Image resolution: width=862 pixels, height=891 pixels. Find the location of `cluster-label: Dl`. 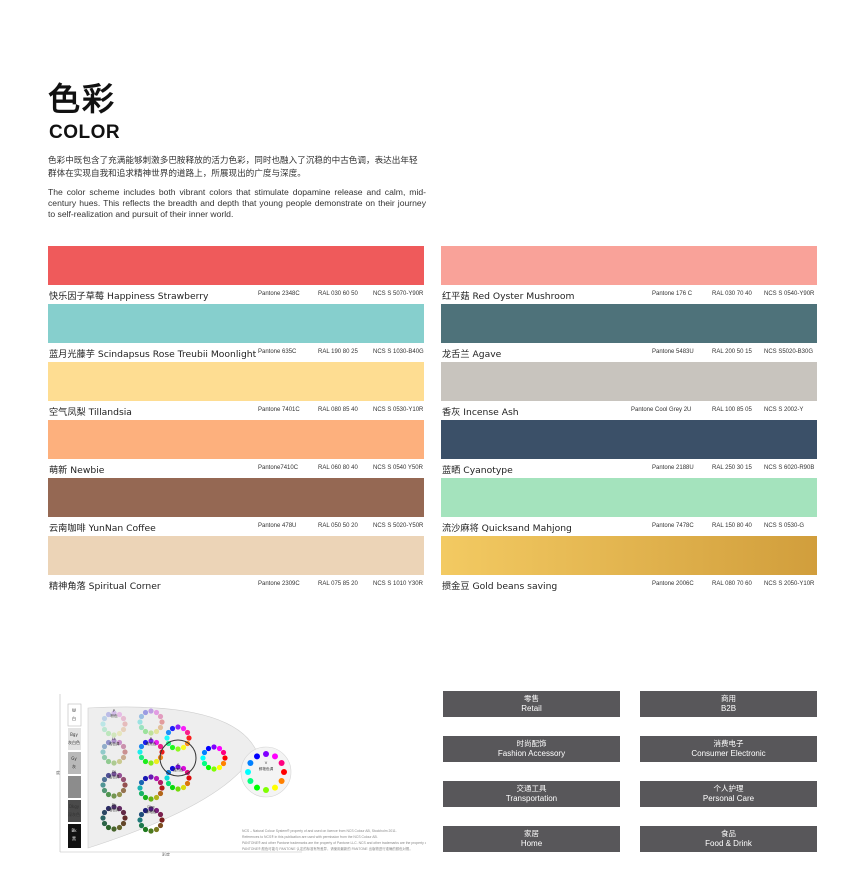

cluster-label: Dl is located at coordinates (114, 772).